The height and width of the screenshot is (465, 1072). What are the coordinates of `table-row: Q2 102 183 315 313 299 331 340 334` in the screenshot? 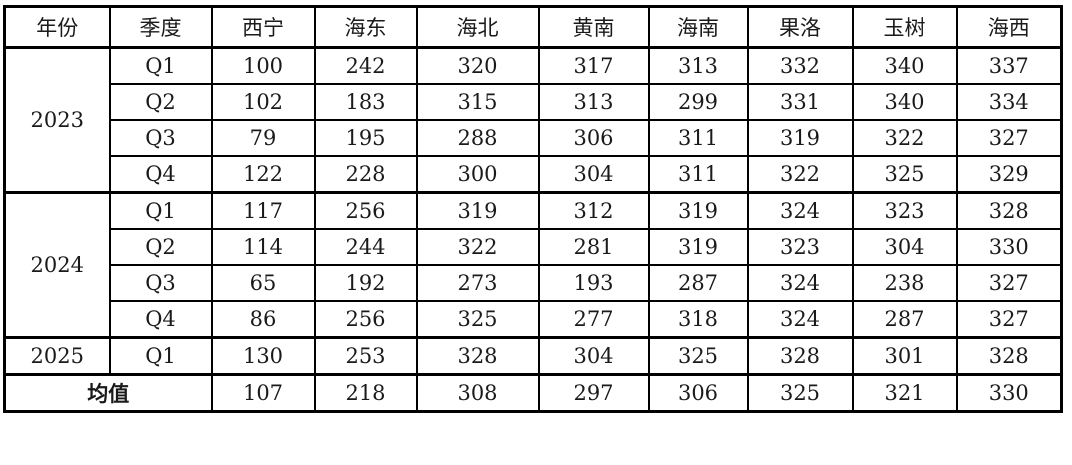 It's located at (534, 102).